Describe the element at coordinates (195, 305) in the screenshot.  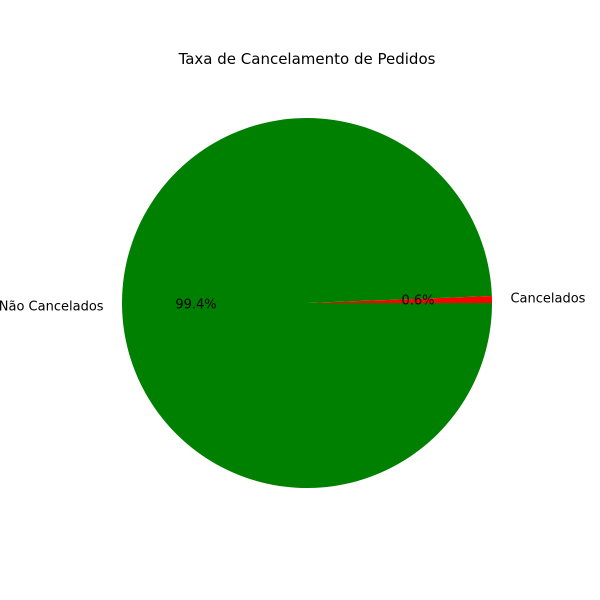
I see `slice-pct-label-nao-cancelados: 99.4%` at that location.